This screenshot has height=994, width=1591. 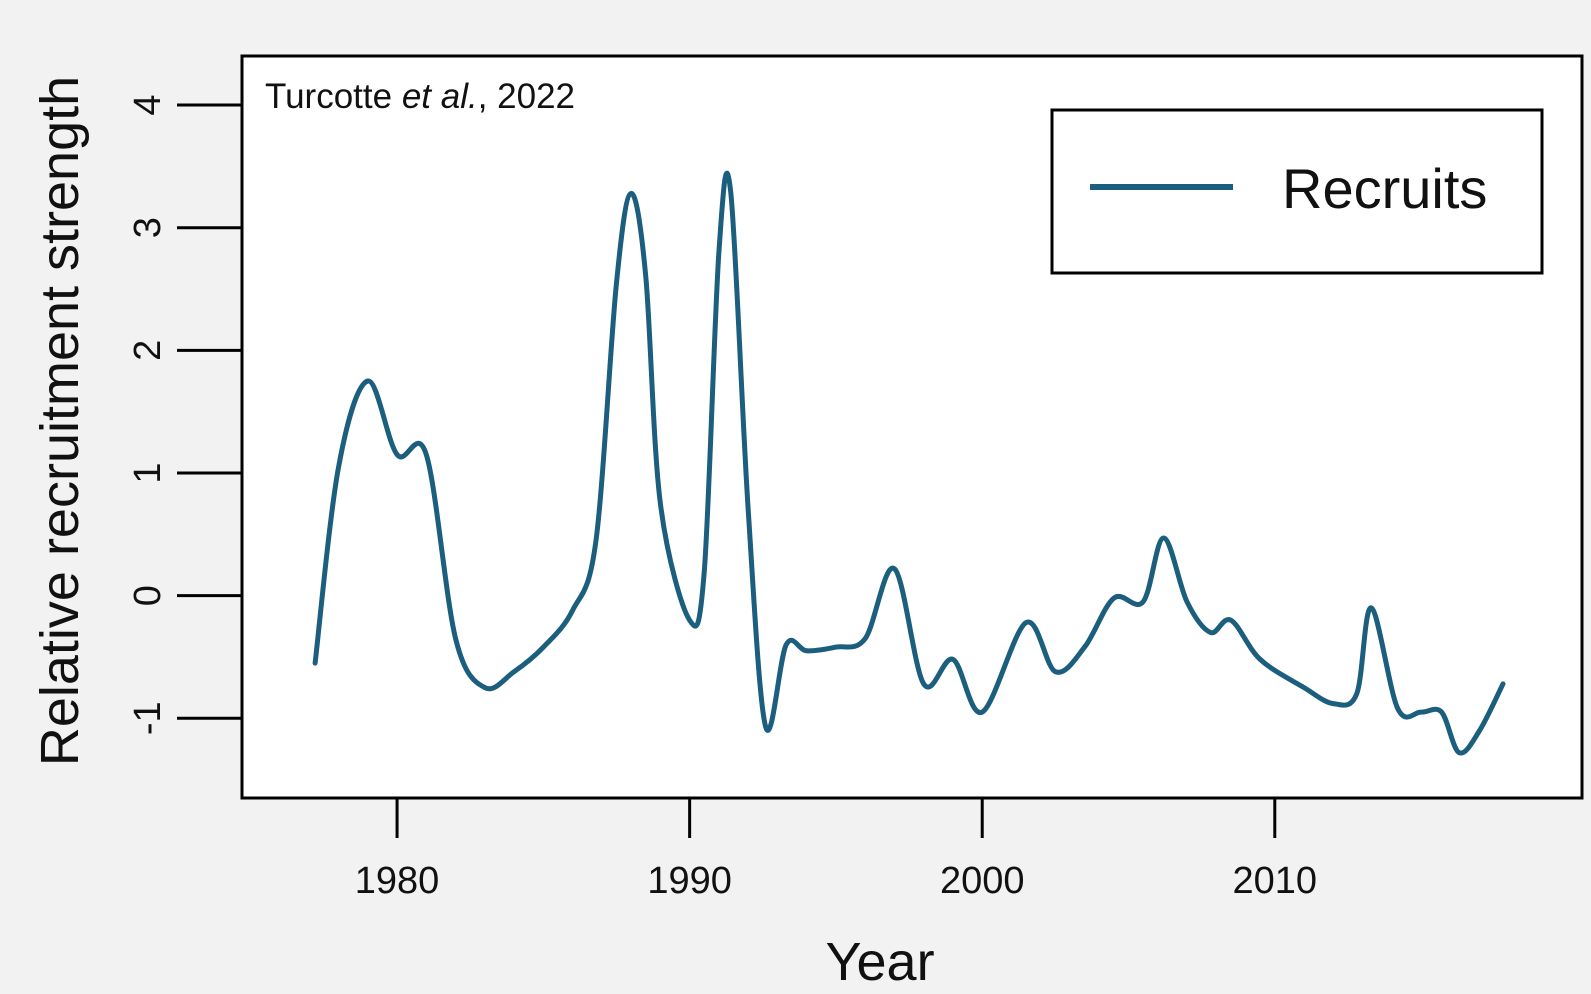 What do you see at coordinates (148, 472) in the screenshot?
I see `y-tick-label: 1` at bounding box center [148, 472].